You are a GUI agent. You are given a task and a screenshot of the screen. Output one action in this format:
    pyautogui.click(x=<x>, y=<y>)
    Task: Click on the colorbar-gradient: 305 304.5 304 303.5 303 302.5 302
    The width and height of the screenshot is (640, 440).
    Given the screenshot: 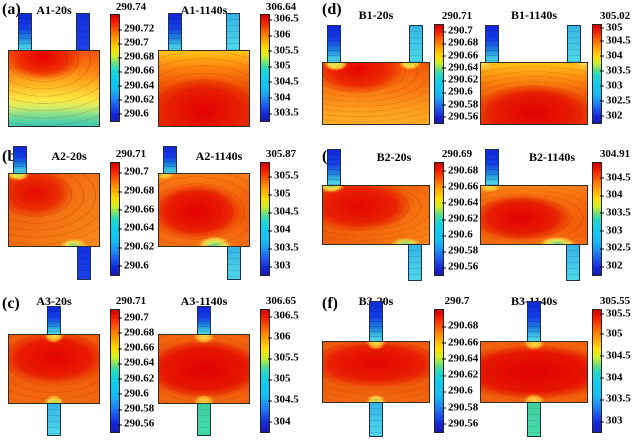 What is the action you would take?
    pyautogui.click(x=611, y=73)
    